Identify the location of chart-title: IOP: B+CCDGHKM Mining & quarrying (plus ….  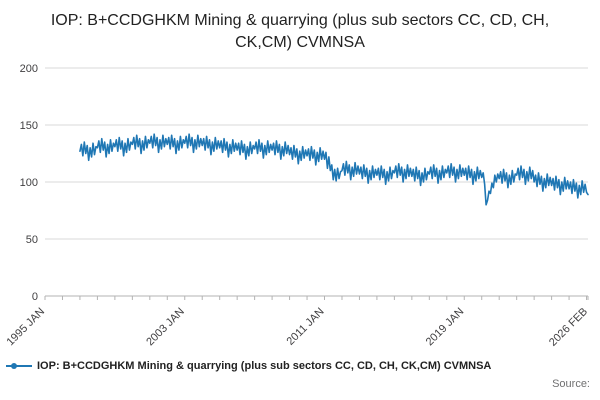
(300, 31).